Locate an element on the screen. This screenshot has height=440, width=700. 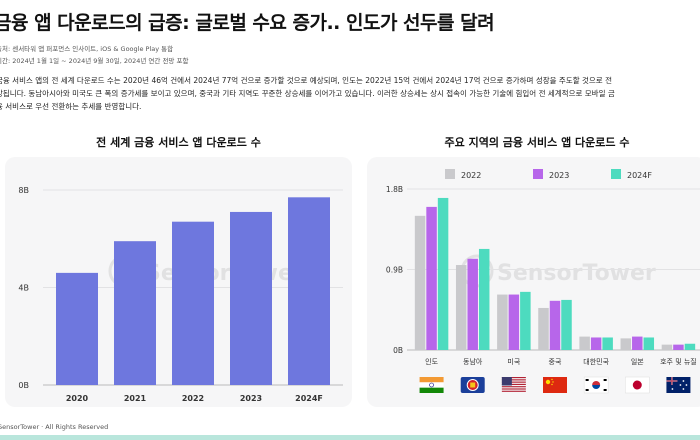
bar-동남아-2024F is located at coordinates (484, 299).